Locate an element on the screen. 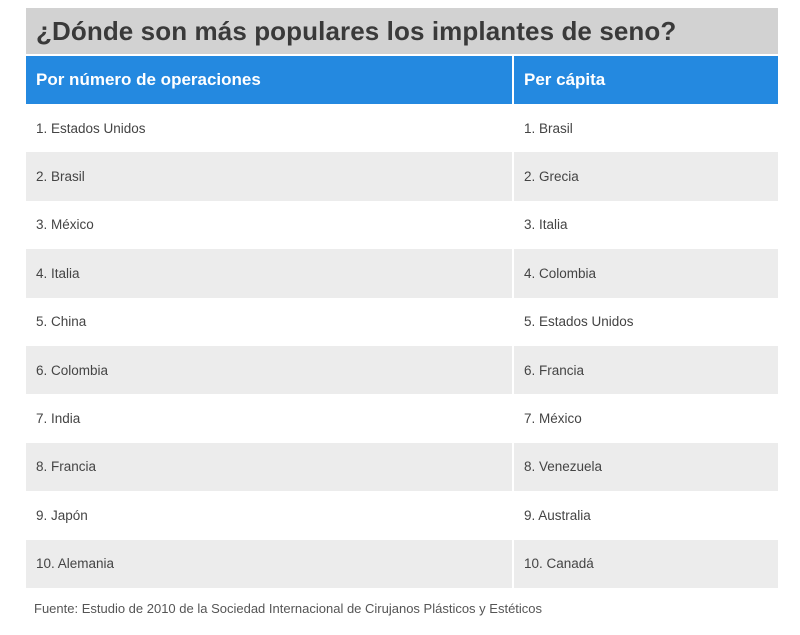  column-header-operations: Por número de operaciones is located at coordinates (269, 80).